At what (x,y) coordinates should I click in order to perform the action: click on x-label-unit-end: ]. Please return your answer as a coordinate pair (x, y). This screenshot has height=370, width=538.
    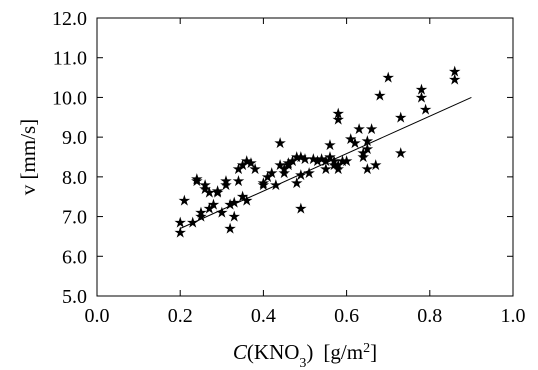
    Looking at the image, I should click on (373, 352).